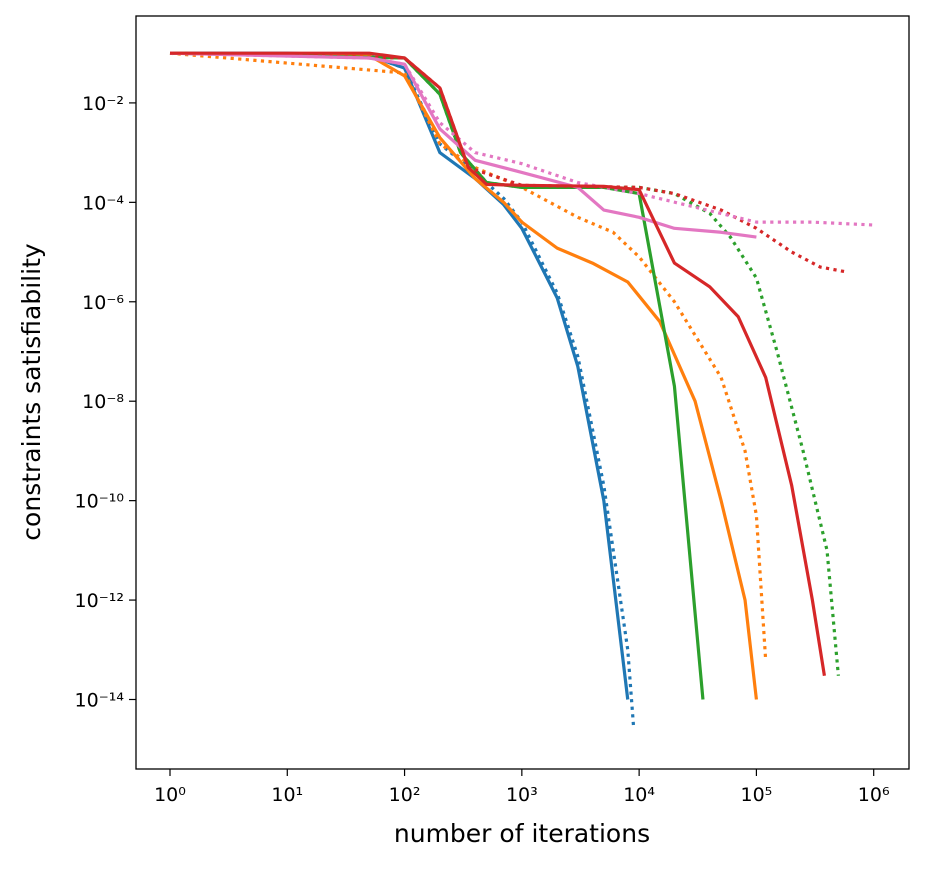  Describe the element at coordinates (31, 392) in the screenshot. I see `y-axis-label: constraints satisfiability` at that location.